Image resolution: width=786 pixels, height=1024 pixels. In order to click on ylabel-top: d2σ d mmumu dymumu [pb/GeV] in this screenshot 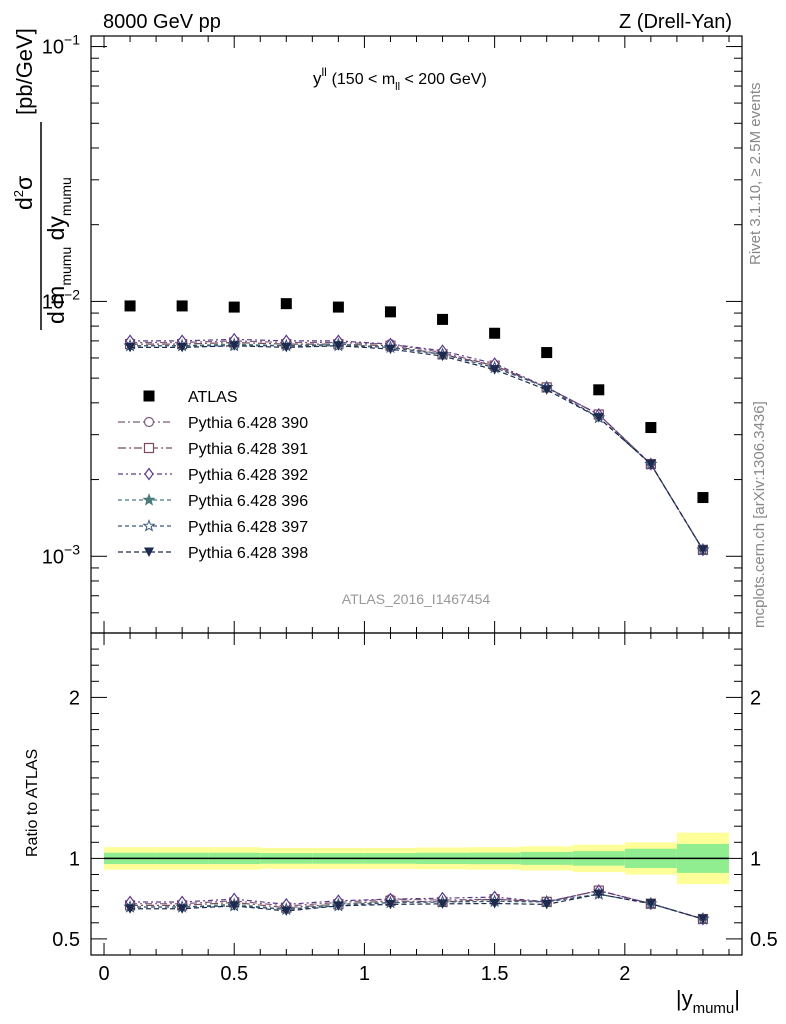, I will do `click(42, 179)`.